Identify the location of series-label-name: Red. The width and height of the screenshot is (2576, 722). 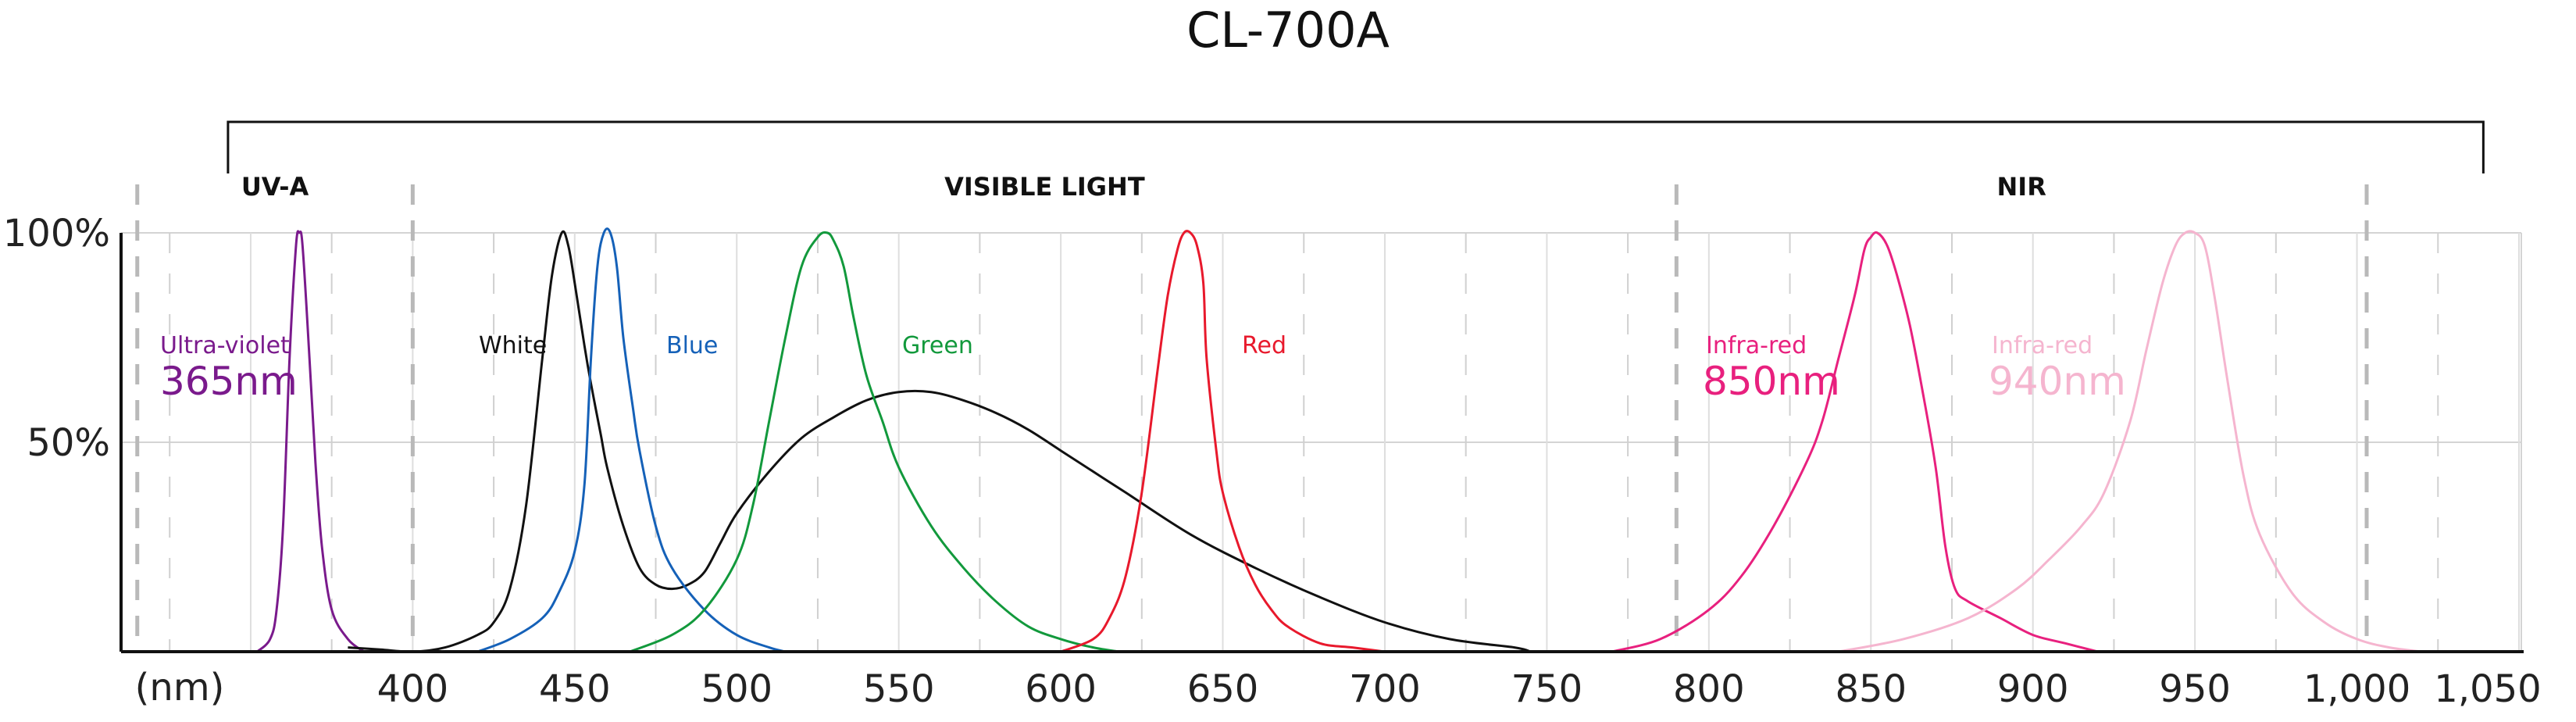
(1264, 345).